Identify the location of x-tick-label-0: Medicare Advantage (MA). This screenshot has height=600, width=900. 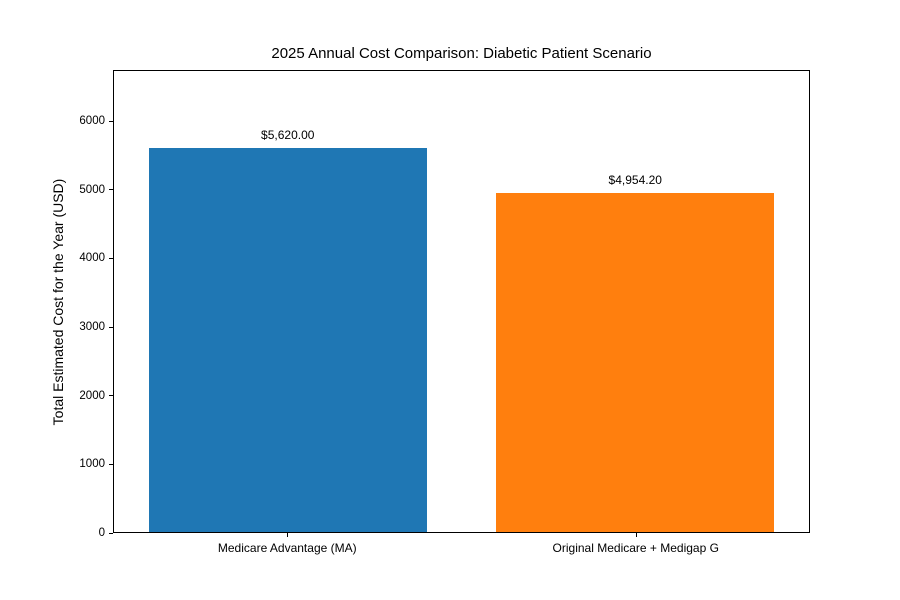
(287, 548).